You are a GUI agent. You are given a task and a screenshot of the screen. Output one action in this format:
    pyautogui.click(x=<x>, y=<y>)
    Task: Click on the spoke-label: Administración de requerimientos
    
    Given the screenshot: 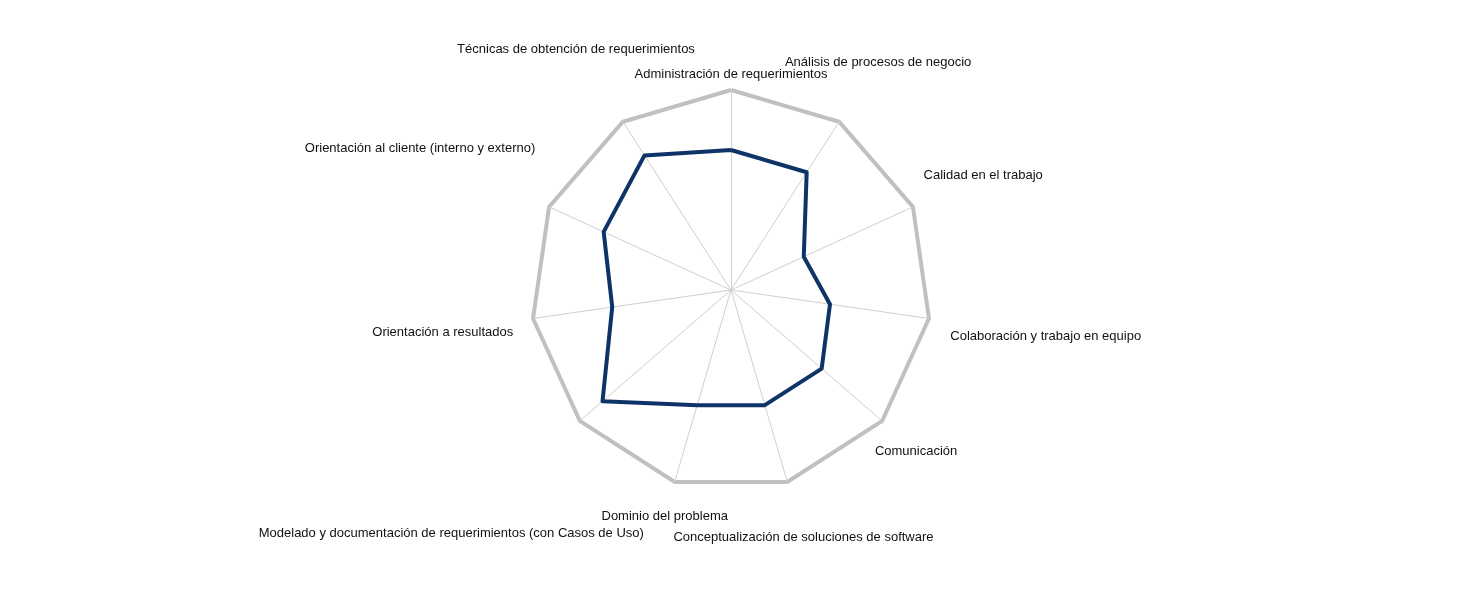 What is the action you would take?
    pyautogui.click(x=731, y=73)
    